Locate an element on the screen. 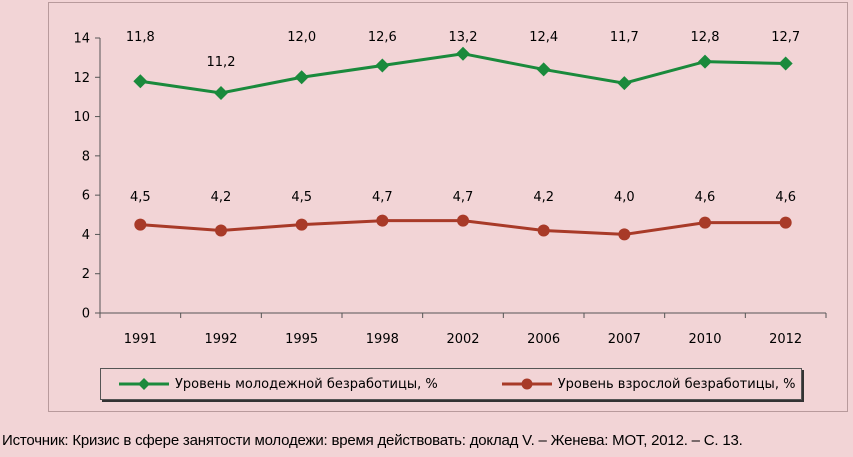 The image size is (853, 457). x-tick-label: 2012 is located at coordinates (785, 339).